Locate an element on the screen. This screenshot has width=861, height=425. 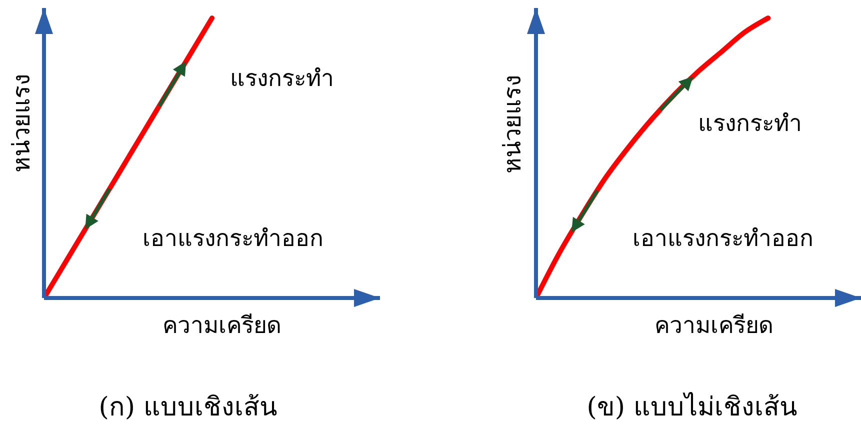
text: (ก) แบบเชิงเส้น is located at coordinates (188, 408).